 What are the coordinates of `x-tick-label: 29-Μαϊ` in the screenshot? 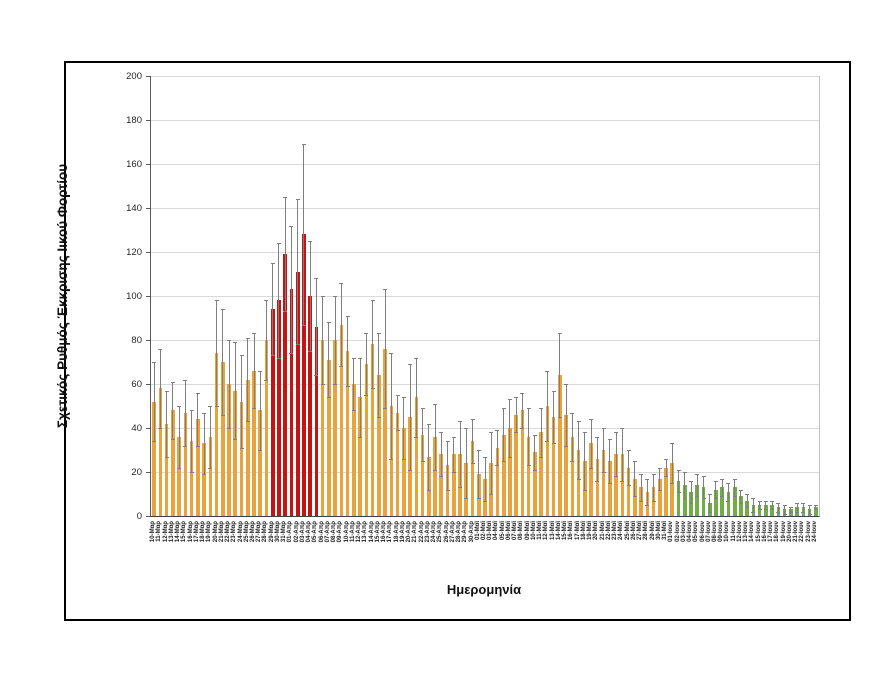 It's located at (652, 531).